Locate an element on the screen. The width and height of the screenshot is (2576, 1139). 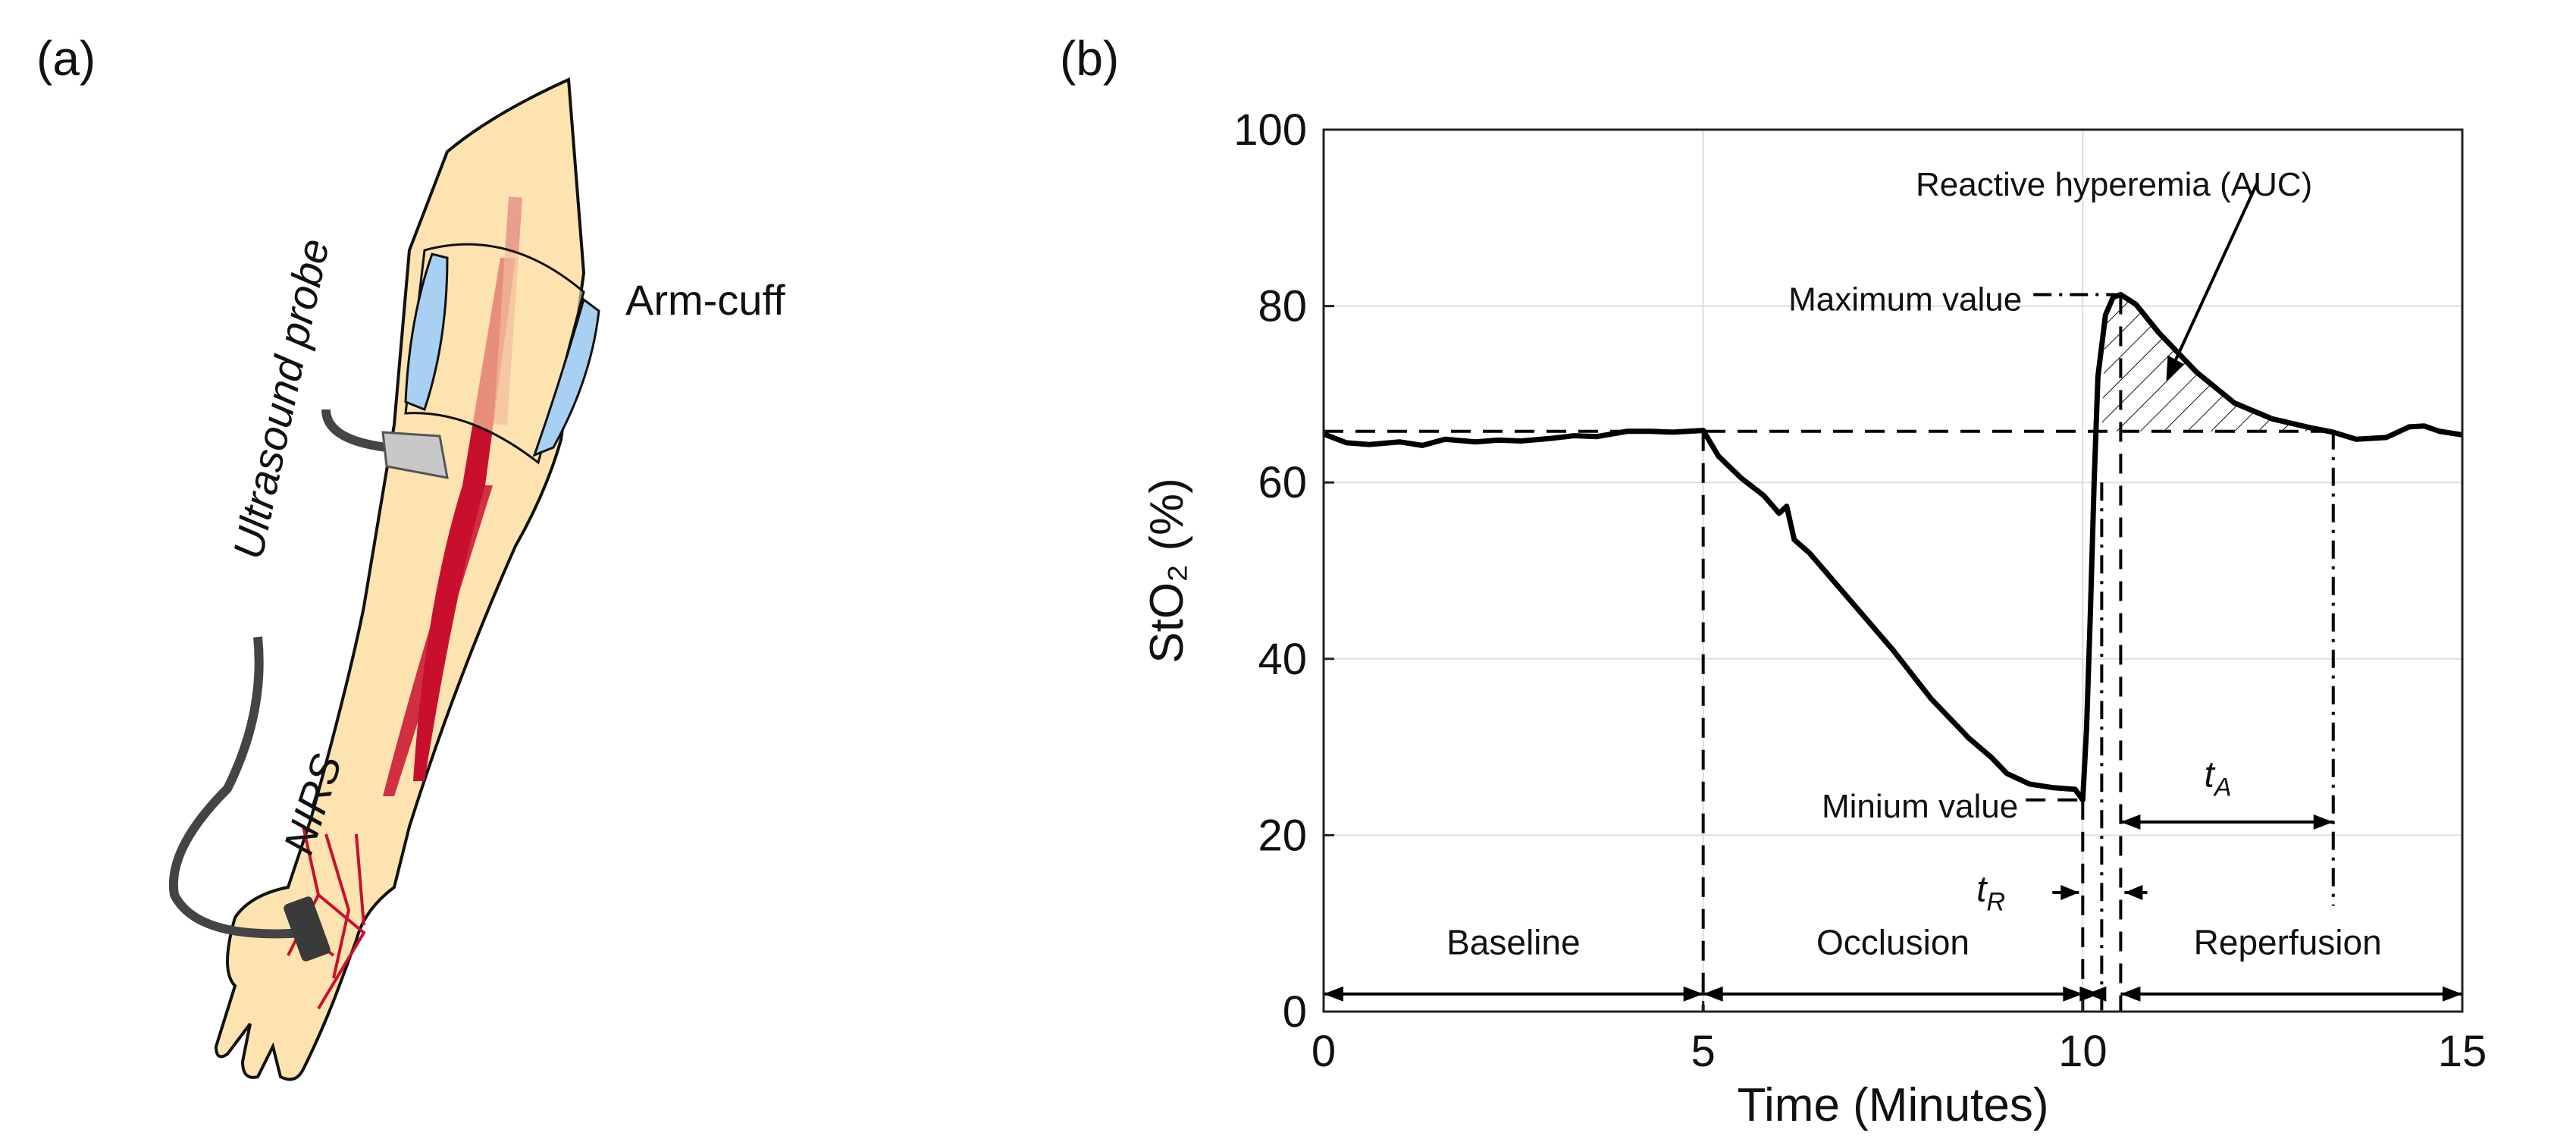
auc-pointer-arrow is located at coordinates (2214, 277).